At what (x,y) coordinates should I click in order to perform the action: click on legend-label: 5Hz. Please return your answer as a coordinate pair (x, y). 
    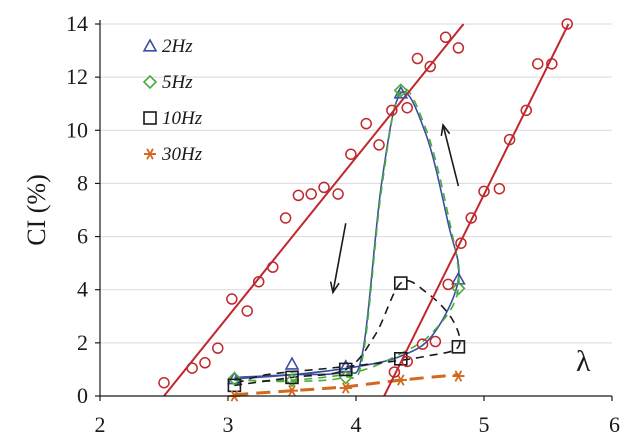
    Looking at the image, I should click on (177, 82).